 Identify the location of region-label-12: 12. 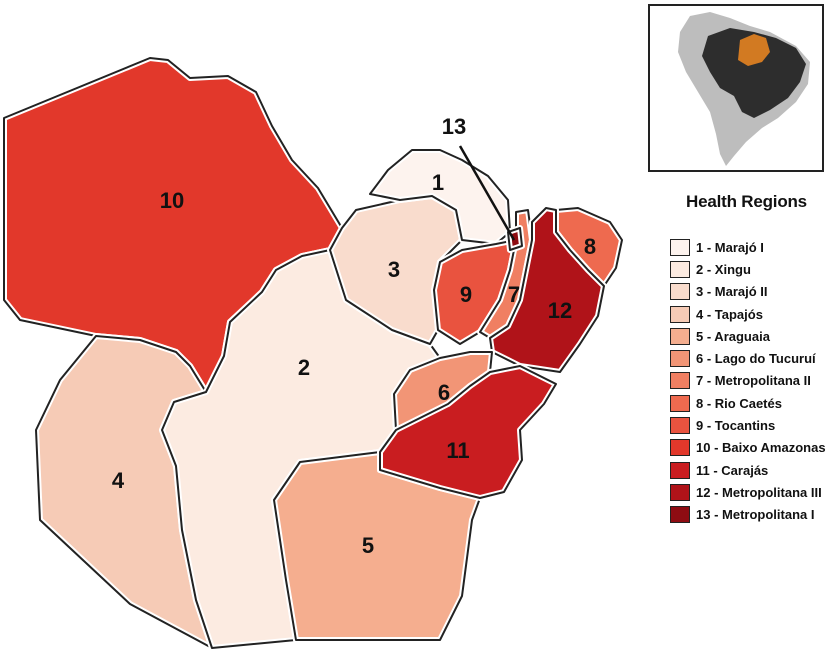
(560, 310).